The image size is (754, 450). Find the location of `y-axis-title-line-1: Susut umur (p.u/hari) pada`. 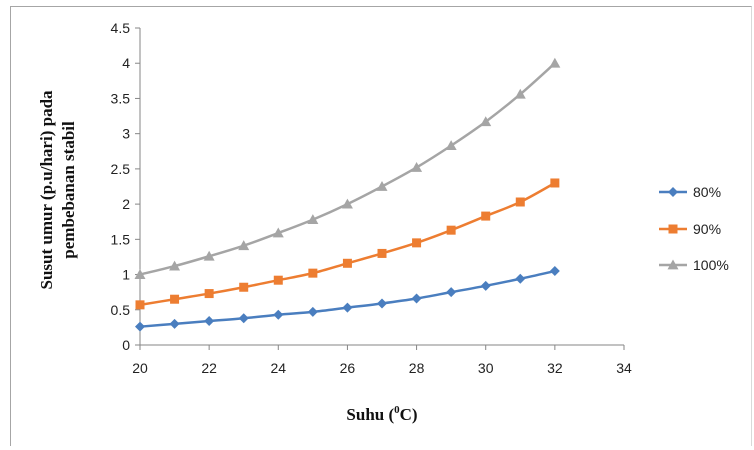

y-axis-title-line-1: Susut umur (p.u/hari) pada is located at coordinates (46, 190).